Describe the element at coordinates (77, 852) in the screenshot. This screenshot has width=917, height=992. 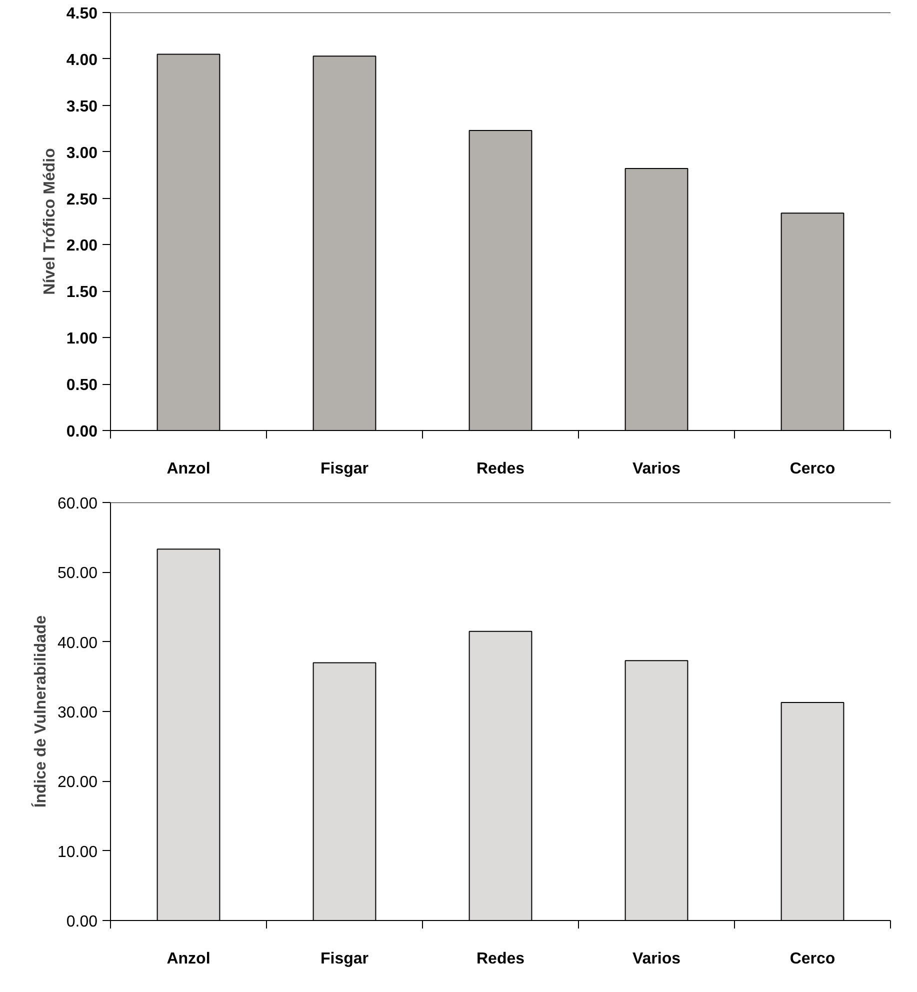
I see `y-tick-label: 10.00` at that location.